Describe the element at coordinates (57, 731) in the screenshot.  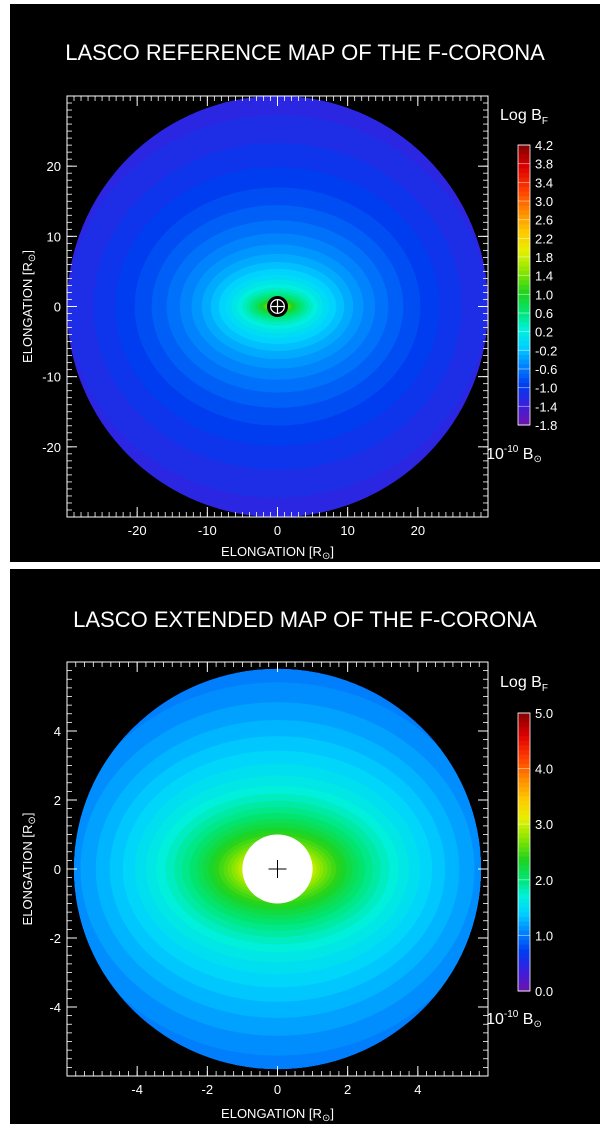
I see `y-tick-label: 4` at that location.